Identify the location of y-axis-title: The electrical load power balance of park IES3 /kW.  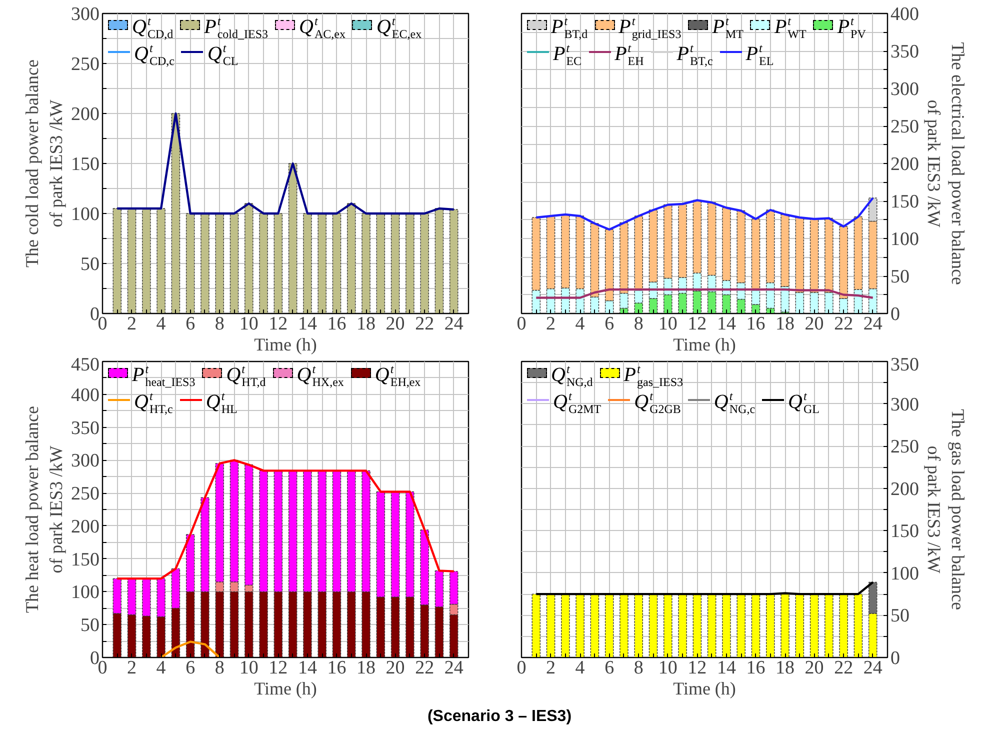
(946, 163).